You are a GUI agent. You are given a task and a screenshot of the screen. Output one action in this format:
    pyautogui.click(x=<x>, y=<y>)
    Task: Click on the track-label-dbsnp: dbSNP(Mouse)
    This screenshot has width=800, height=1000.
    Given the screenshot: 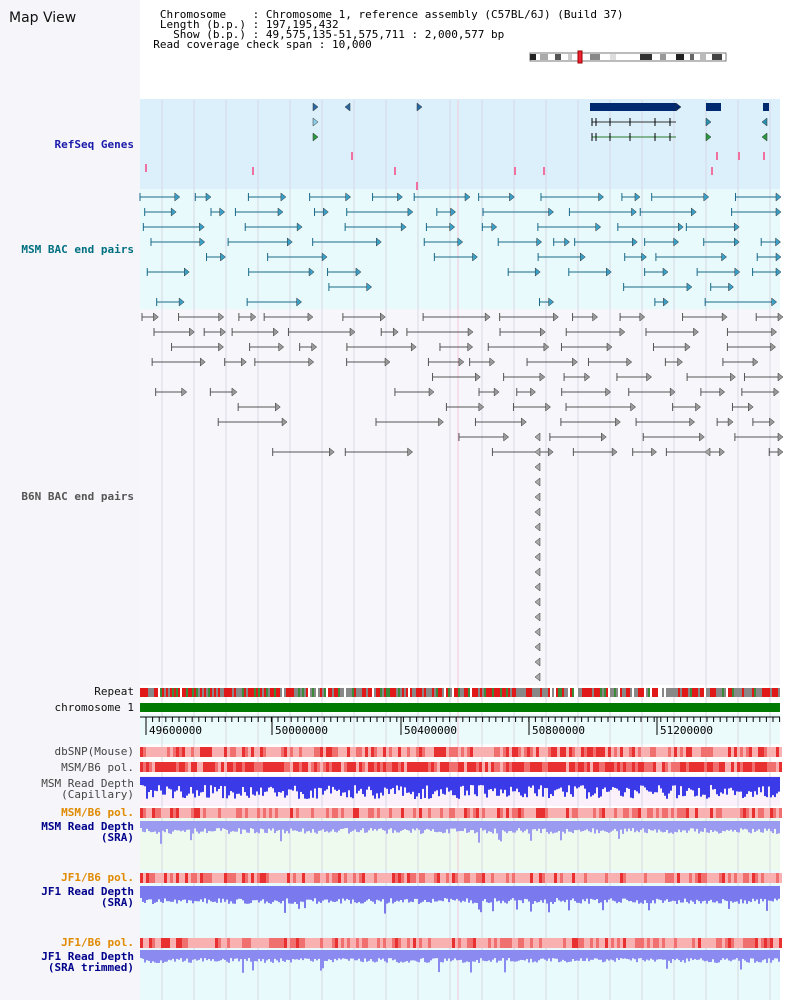 What is the action you would take?
    pyautogui.click(x=94, y=751)
    